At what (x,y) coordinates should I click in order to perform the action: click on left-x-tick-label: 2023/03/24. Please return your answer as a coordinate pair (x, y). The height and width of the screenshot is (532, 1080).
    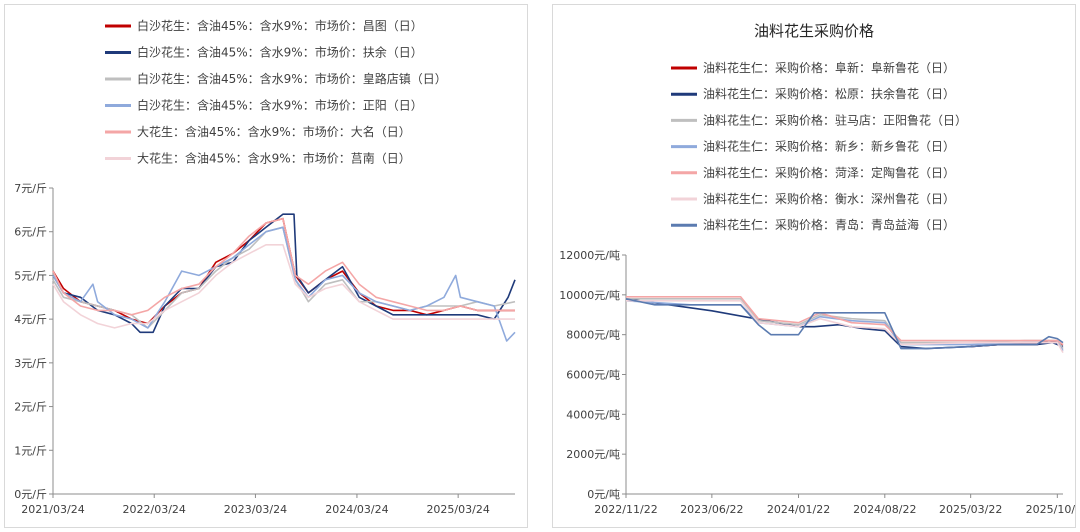
    Looking at the image, I should click on (255, 509).